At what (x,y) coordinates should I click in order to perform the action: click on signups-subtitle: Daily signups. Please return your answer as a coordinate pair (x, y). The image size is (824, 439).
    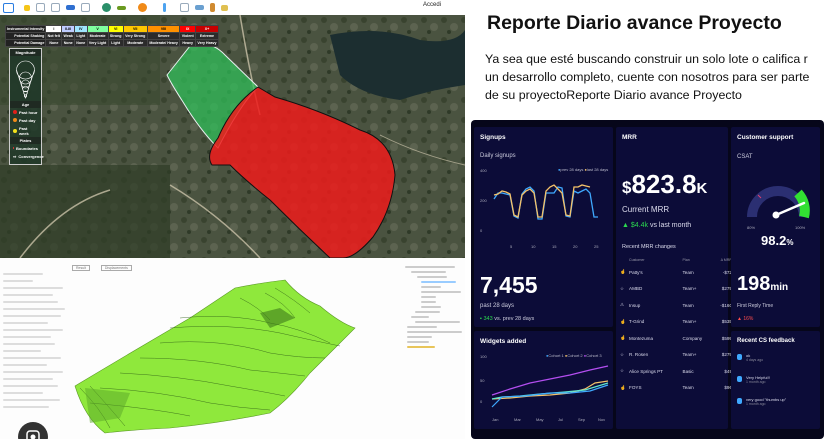
    Looking at the image, I should click on (498, 156).